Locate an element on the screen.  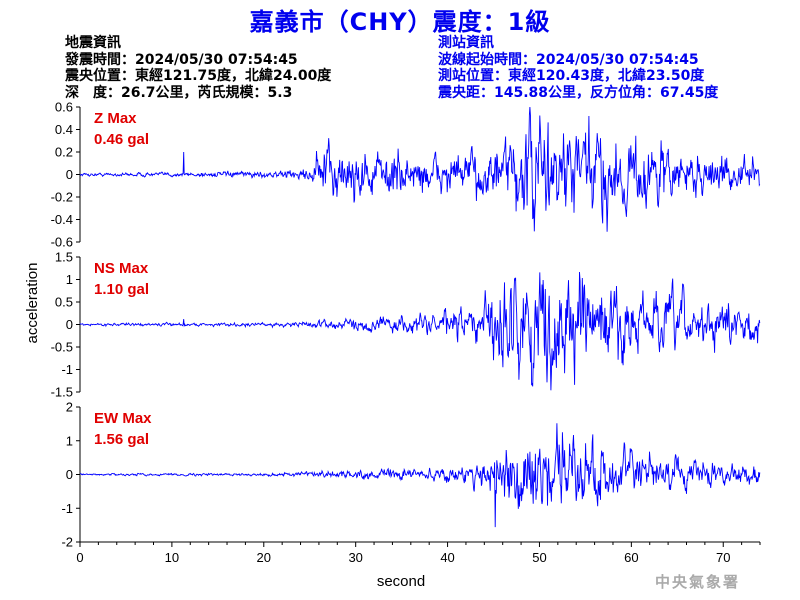
x-tick-label: 10 is located at coordinates (172, 557).